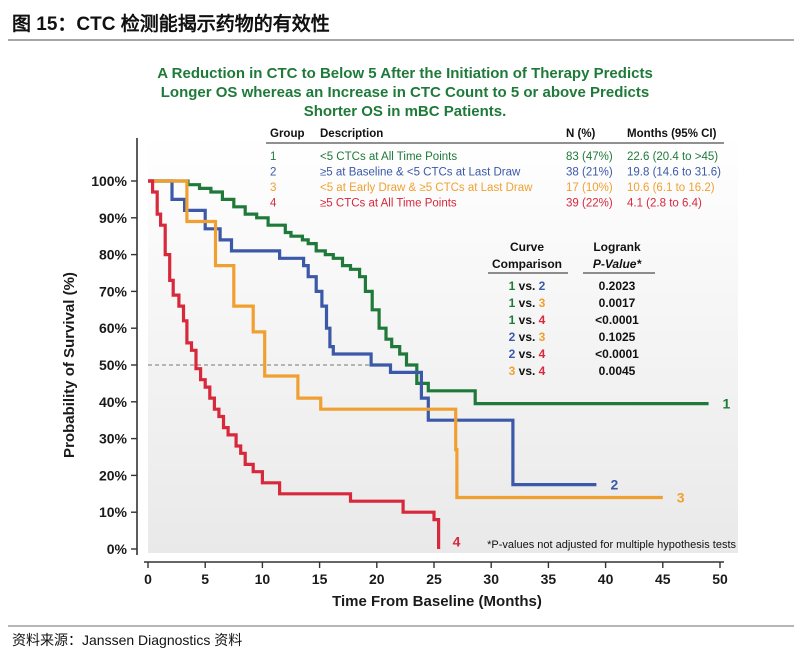 The image size is (802, 656). I want to click on source-note: 资料来源：Janssen Diagnostics 资料, so click(127, 640).